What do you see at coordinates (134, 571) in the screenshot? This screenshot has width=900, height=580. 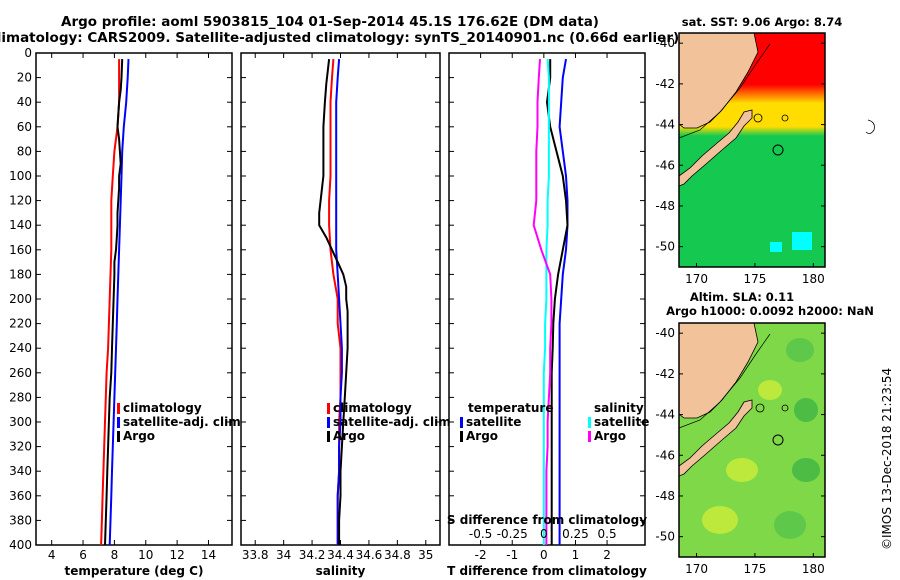 I see `temperature-xlabel: temperature (deg C)` at bounding box center [134, 571].